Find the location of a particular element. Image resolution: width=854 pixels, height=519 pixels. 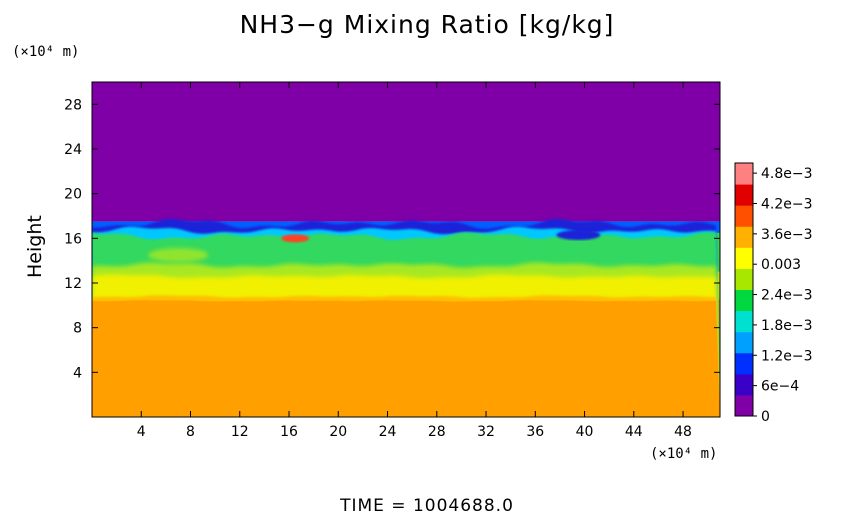

plume-feature is located at coordinates (178, 255).